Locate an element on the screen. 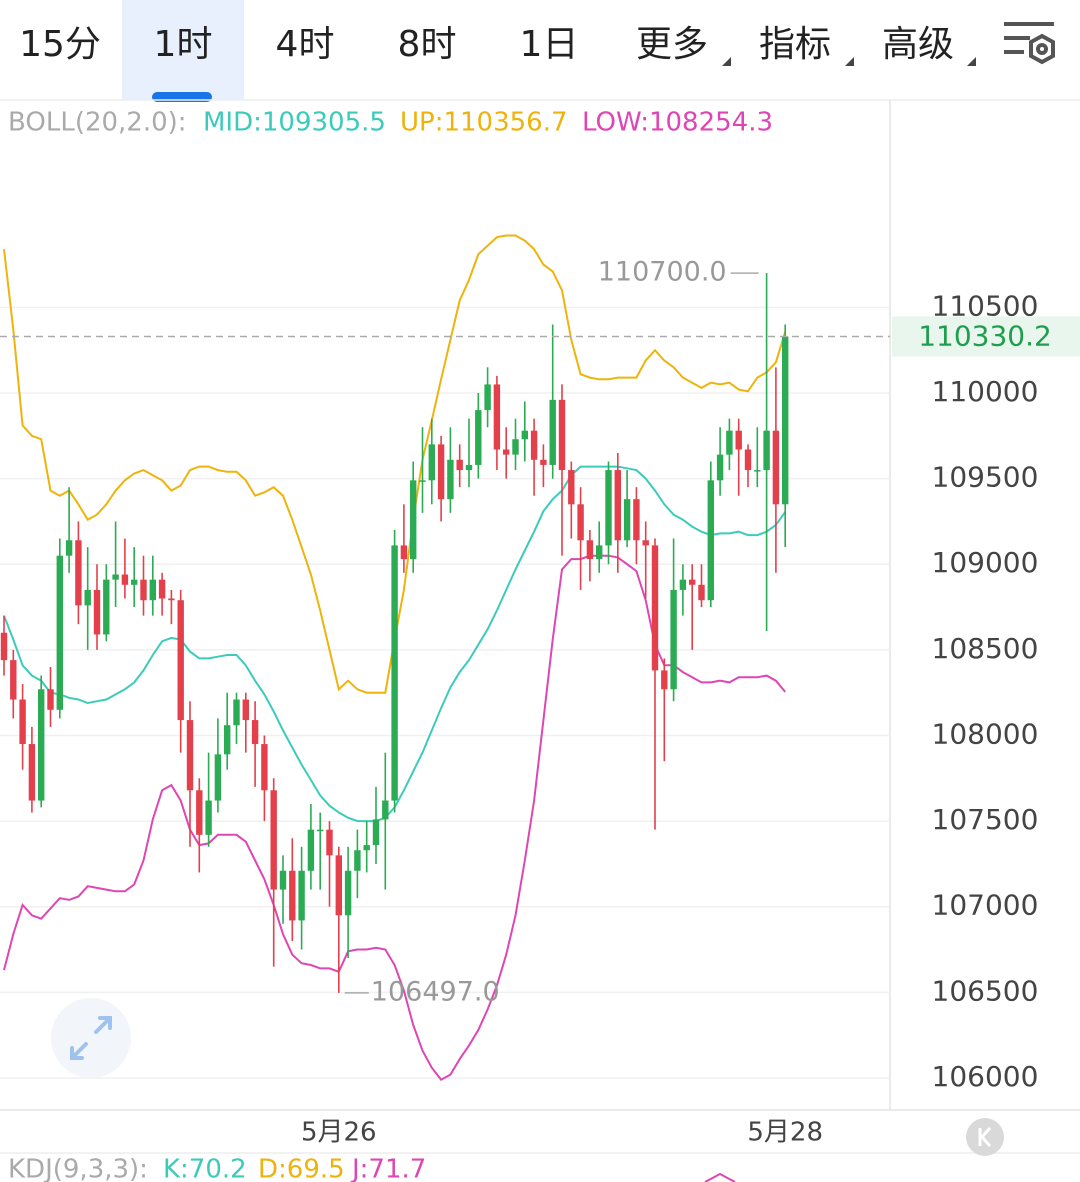  x-tick-label: 5月28 is located at coordinates (785, 1133).